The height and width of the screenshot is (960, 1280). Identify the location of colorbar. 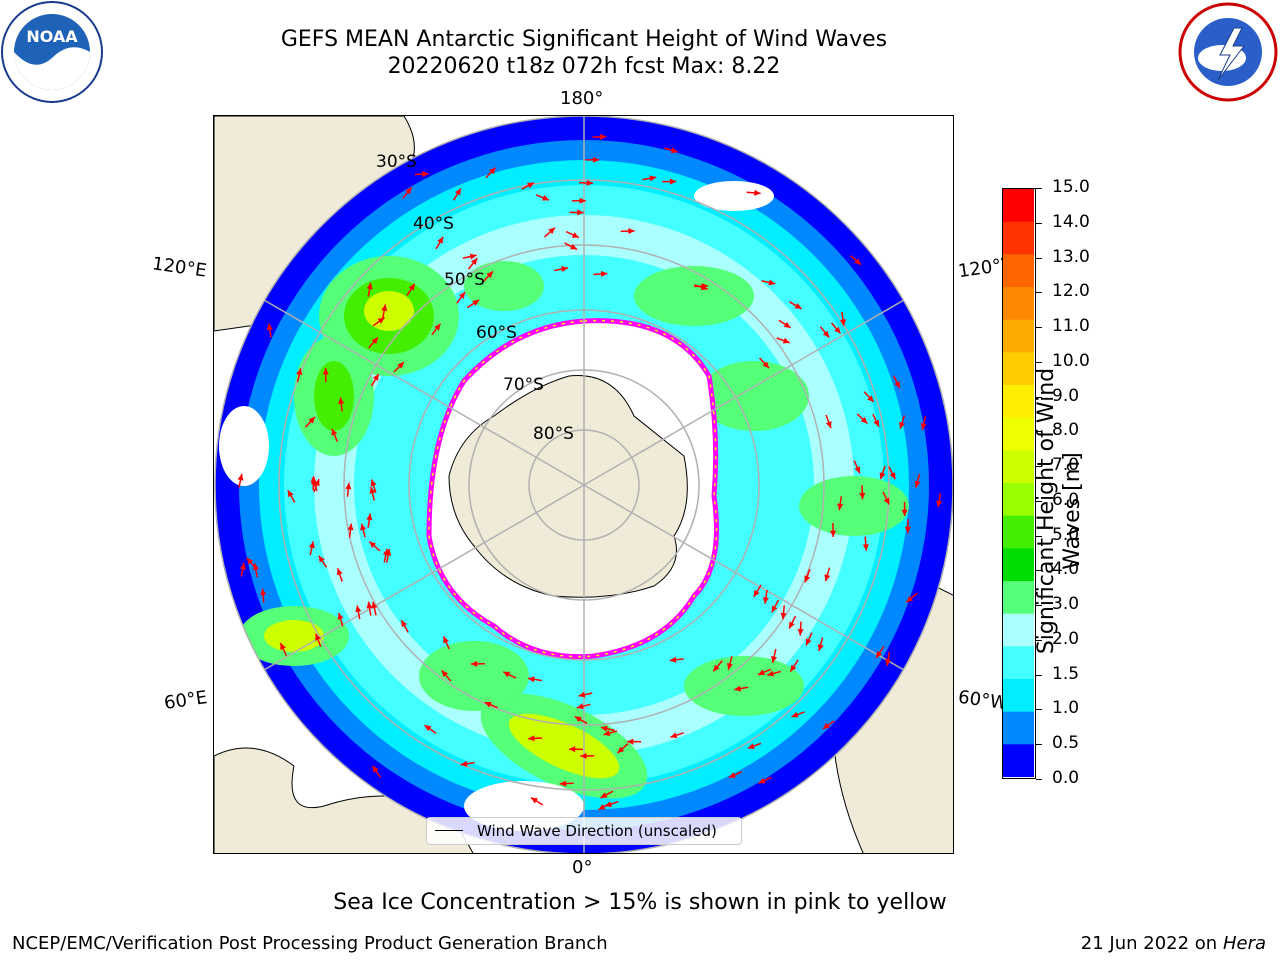
(1019, 483).